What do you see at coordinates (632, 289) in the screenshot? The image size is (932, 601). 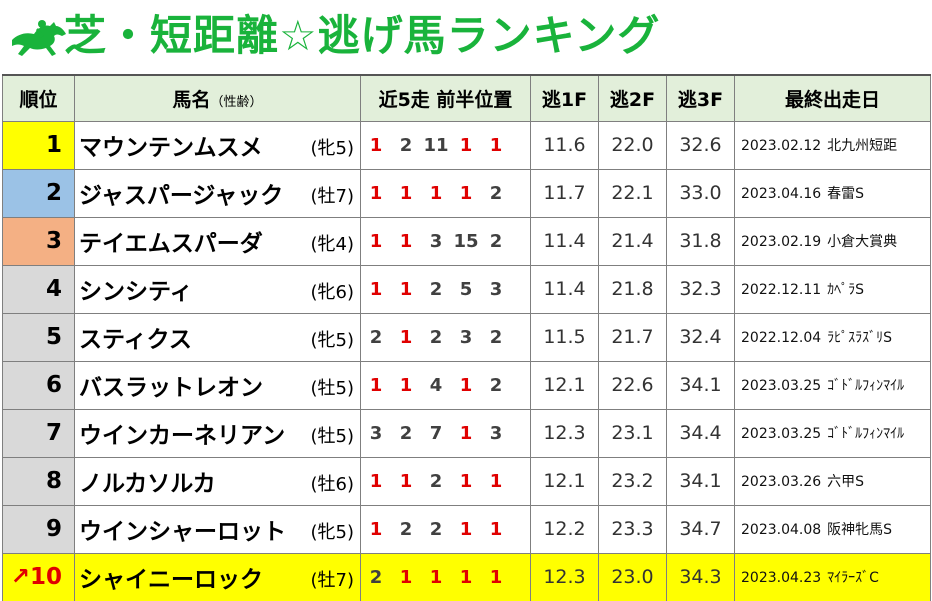 I see `f2-time: 21.8` at bounding box center [632, 289].